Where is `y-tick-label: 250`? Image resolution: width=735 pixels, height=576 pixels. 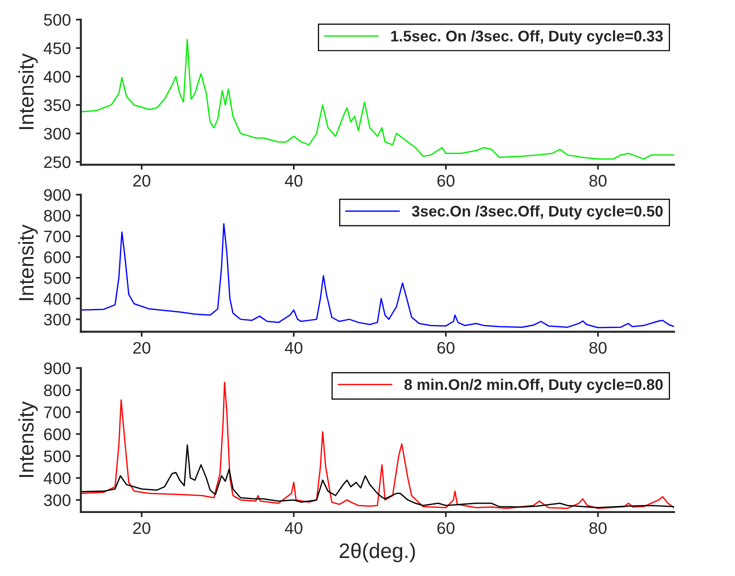
y-tick-label: 250 is located at coordinates (57, 162).